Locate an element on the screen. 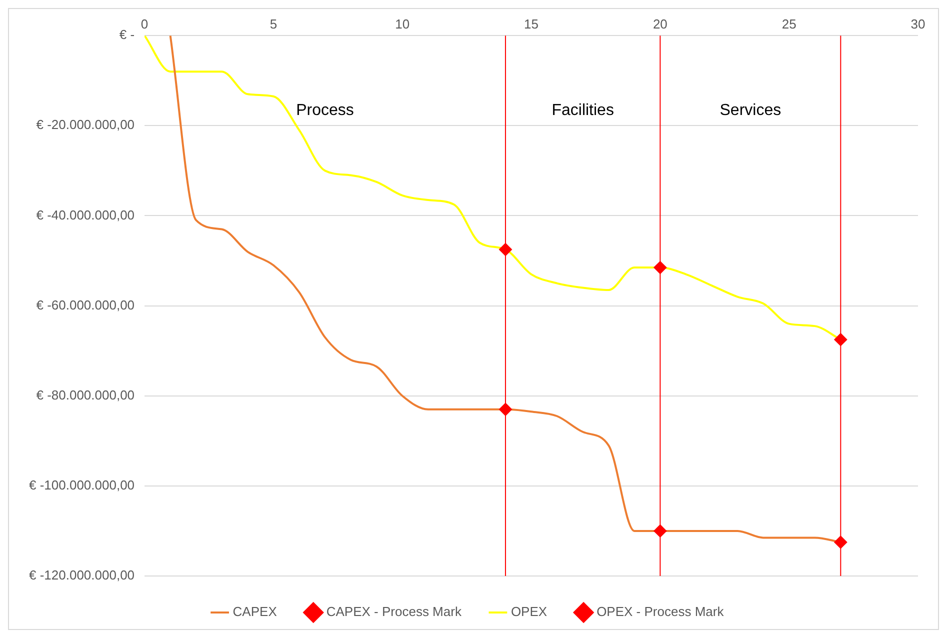 This screenshot has width=947, height=640. x-tick-label: 10 is located at coordinates (402, 24).